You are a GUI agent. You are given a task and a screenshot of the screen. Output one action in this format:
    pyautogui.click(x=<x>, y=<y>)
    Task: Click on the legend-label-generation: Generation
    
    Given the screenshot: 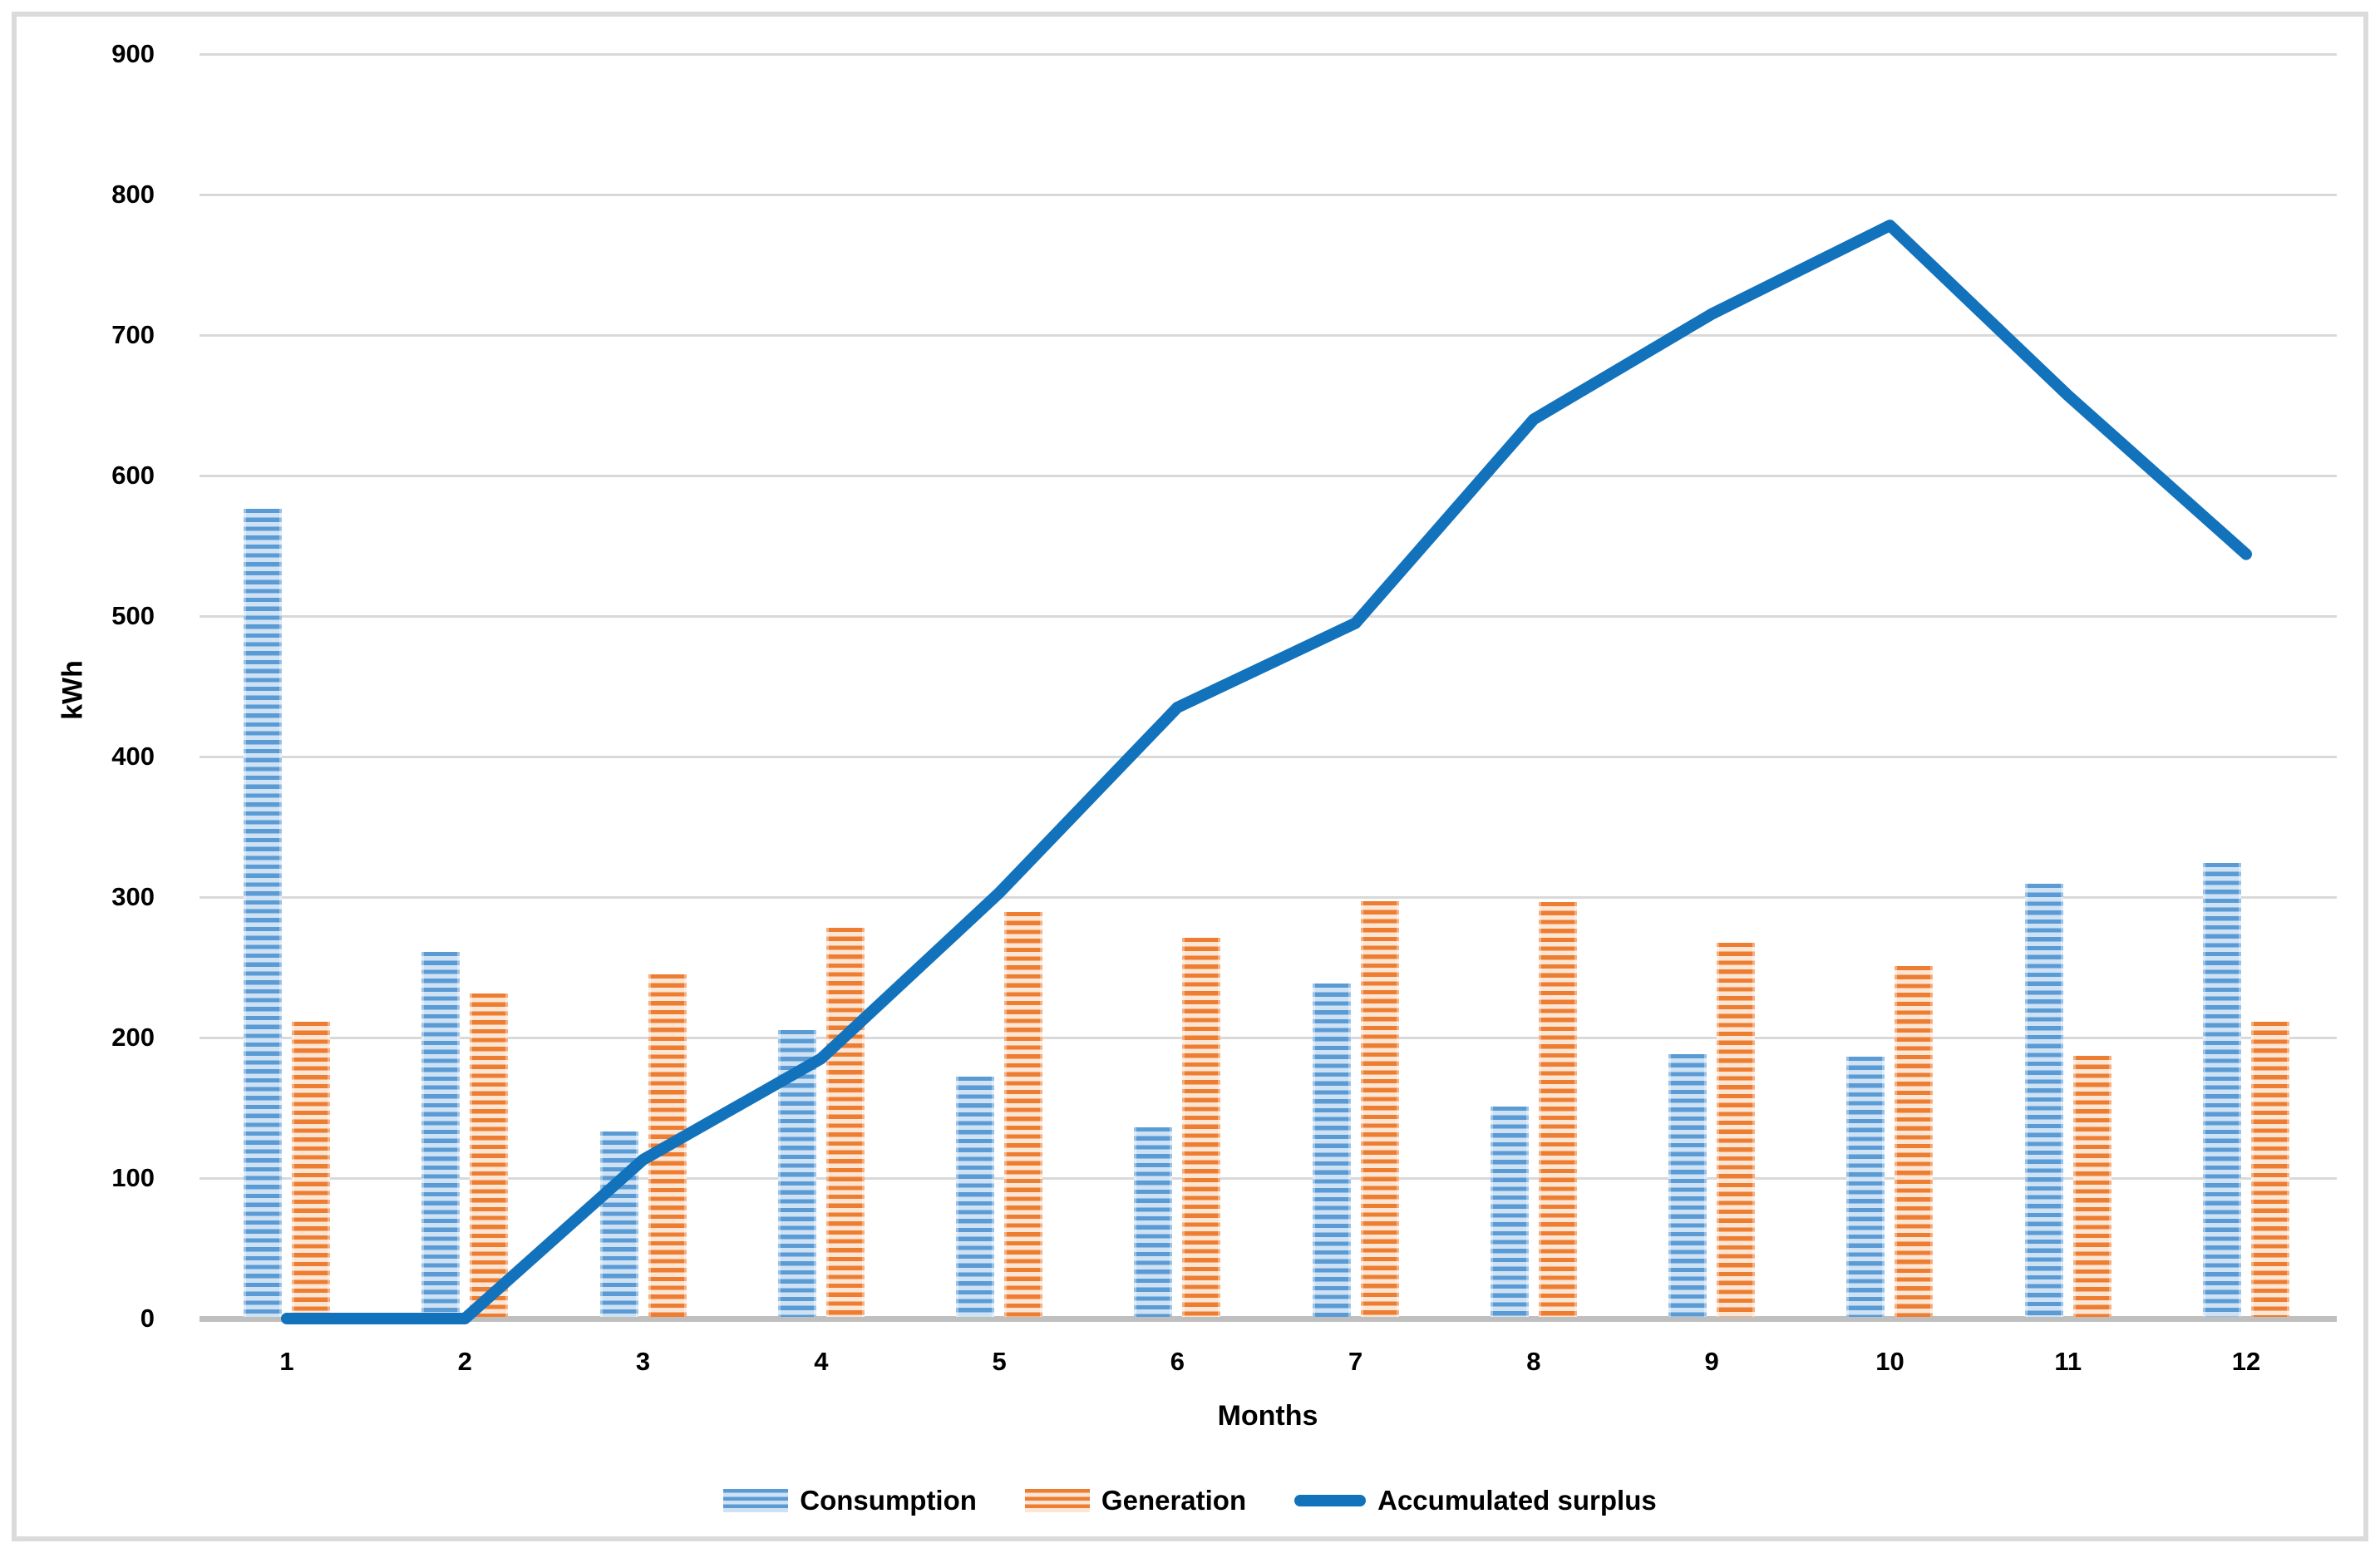 What is the action you would take?
    pyautogui.click(x=1174, y=1500)
    